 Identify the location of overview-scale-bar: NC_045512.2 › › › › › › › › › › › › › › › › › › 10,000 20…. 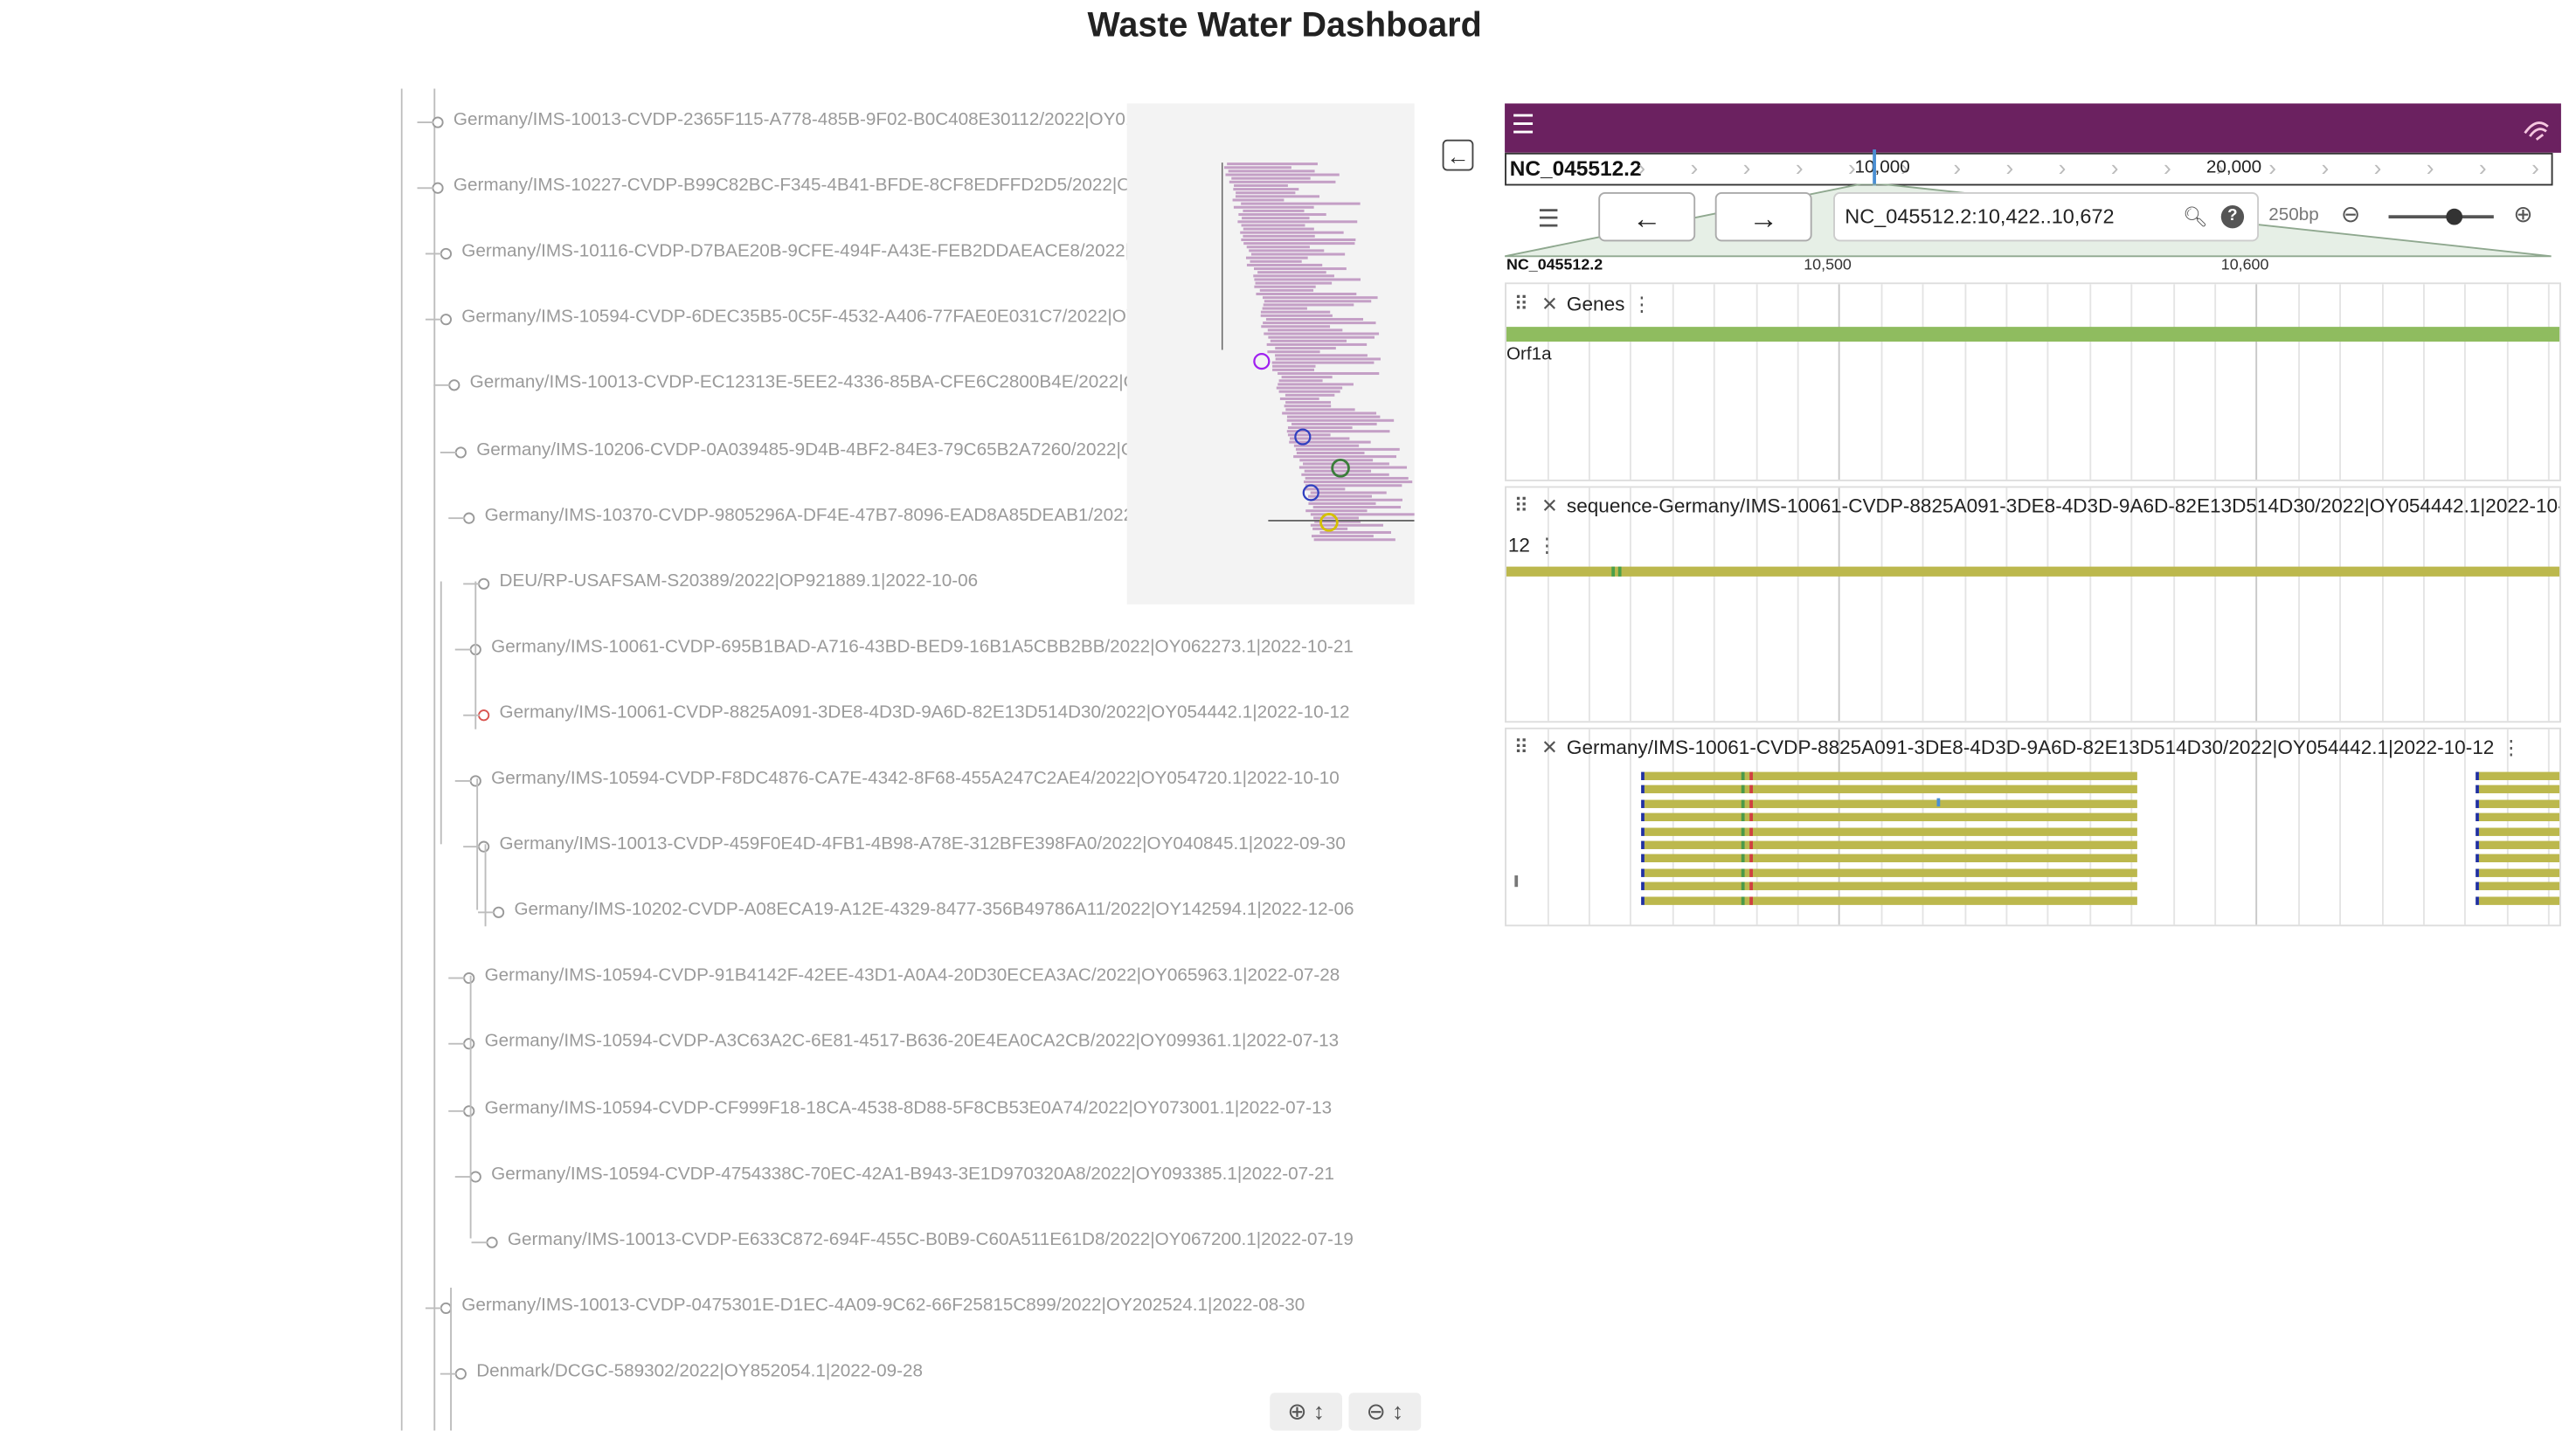
(2029, 167).